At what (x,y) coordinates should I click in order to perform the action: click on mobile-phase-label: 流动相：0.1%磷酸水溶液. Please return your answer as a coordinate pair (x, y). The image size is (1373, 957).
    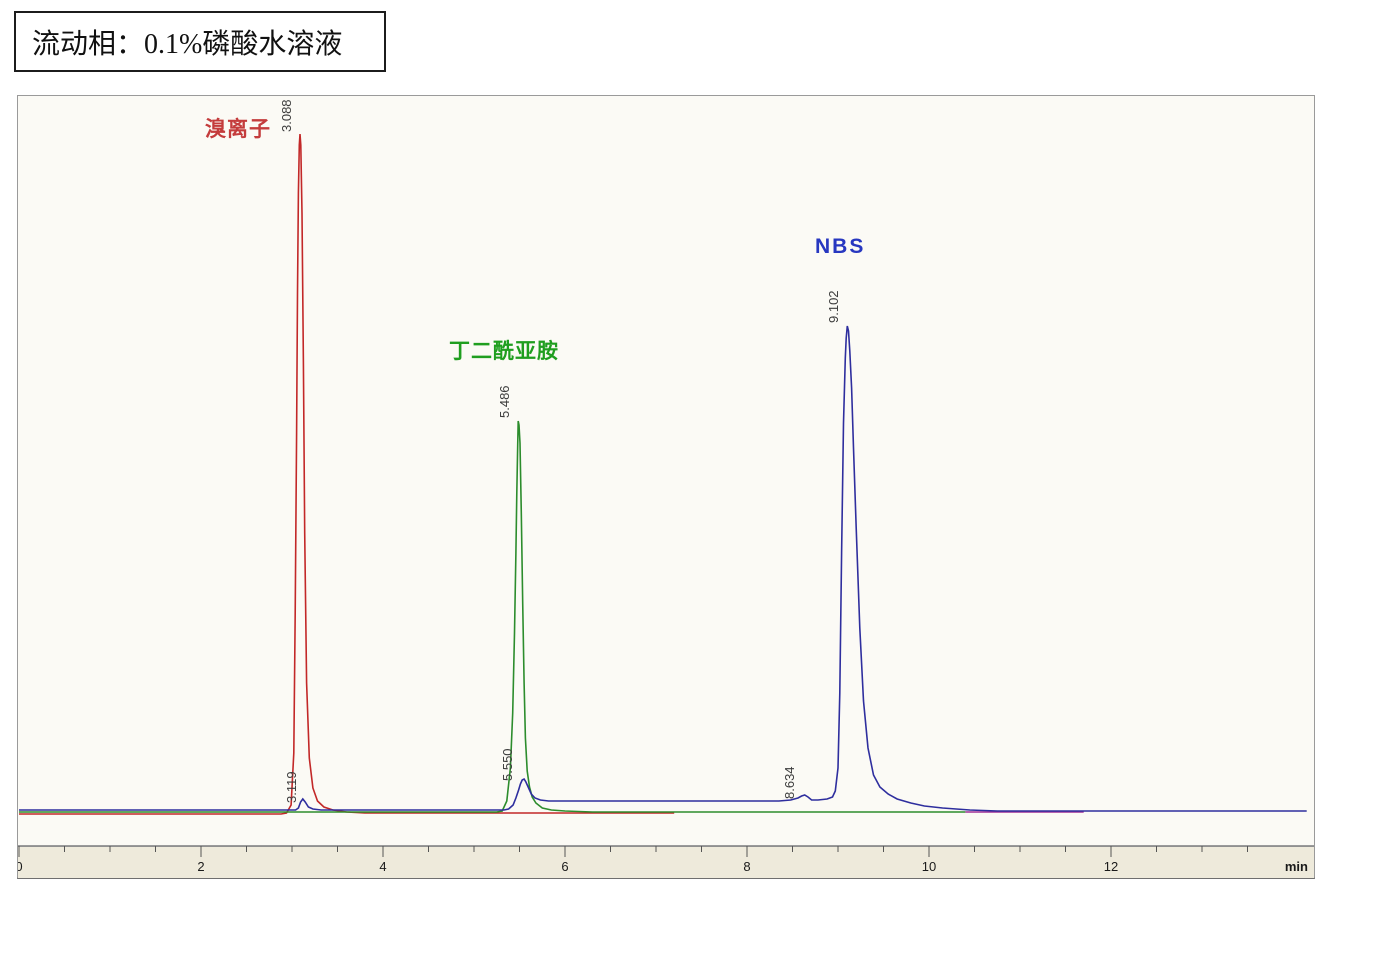
    Looking at the image, I should click on (187, 44).